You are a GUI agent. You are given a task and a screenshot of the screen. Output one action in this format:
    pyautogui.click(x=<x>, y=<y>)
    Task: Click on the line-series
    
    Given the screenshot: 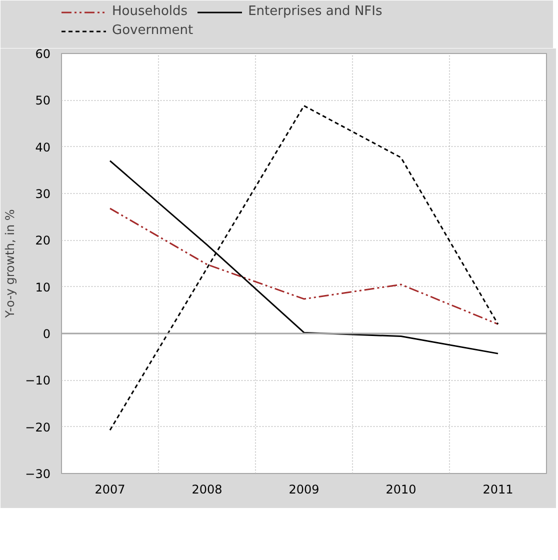 What is the action you would take?
    pyautogui.click(x=304, y=266)
    